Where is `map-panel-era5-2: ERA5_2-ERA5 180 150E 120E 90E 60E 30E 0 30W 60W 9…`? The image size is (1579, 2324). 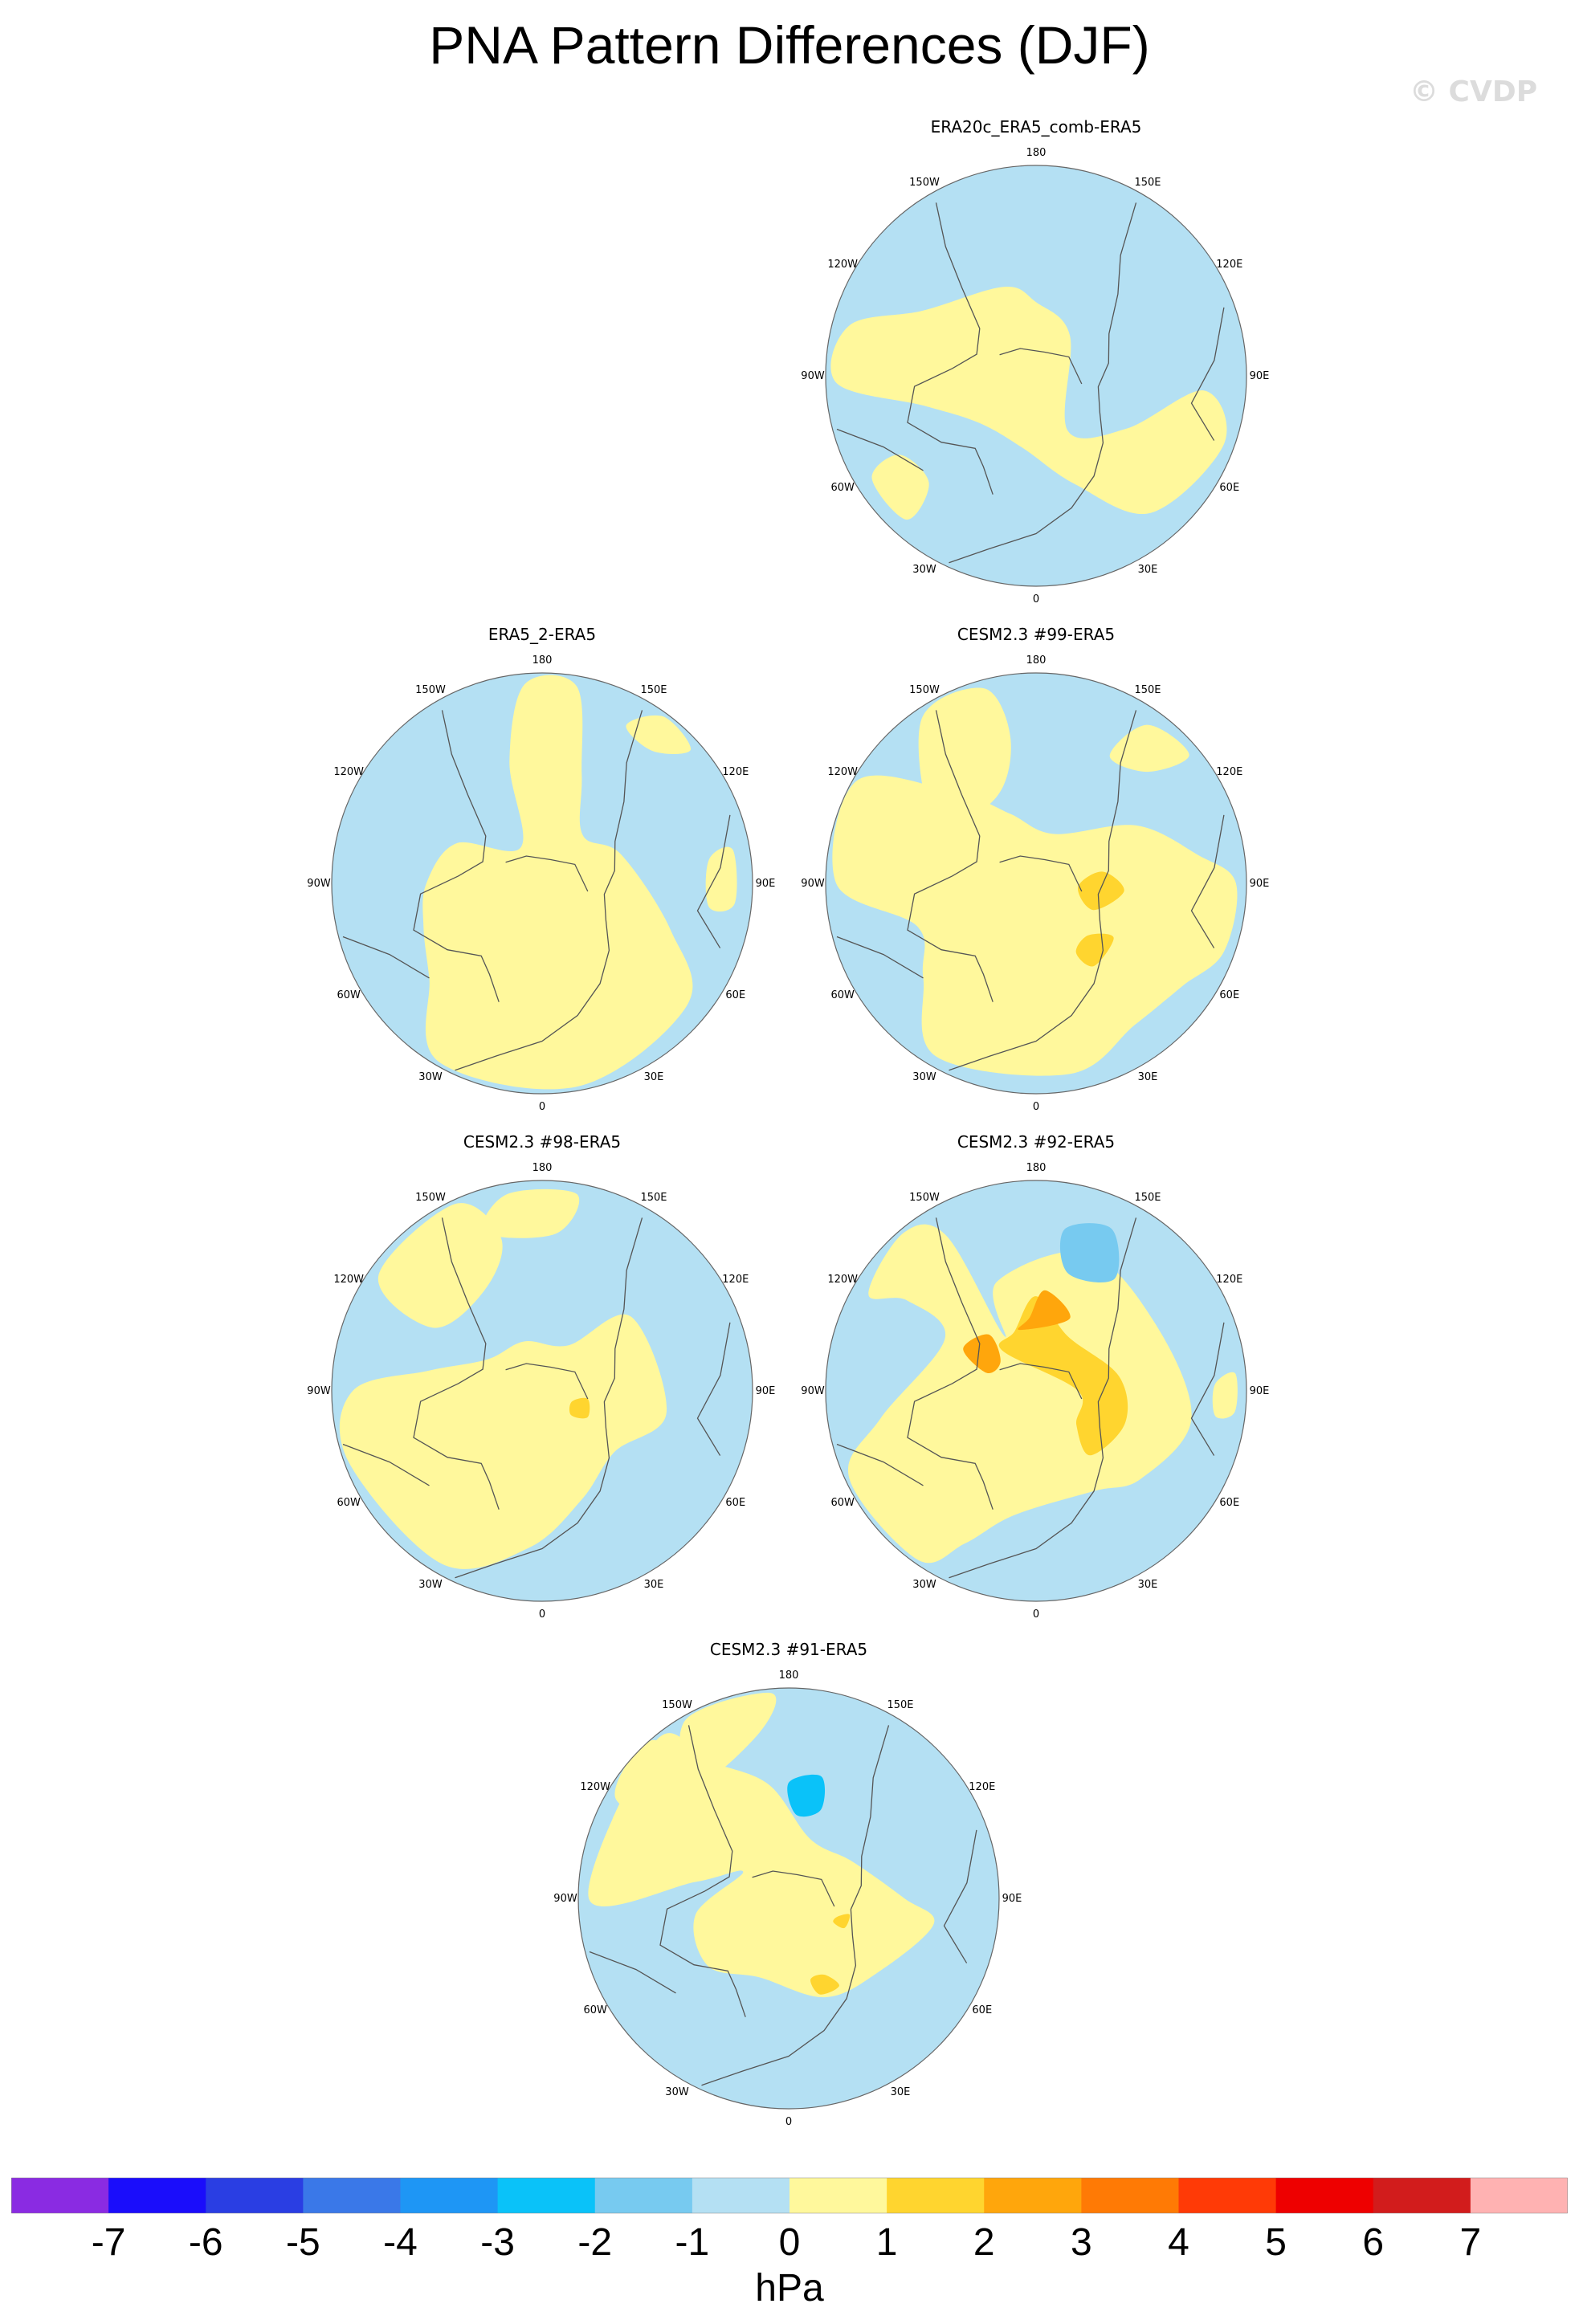
map-panel-era5-2: ERA5_2-ERA5 180 150E 120E 90E 60E 30E 0 30W 60W 9… is located at coordinates (542, 874).